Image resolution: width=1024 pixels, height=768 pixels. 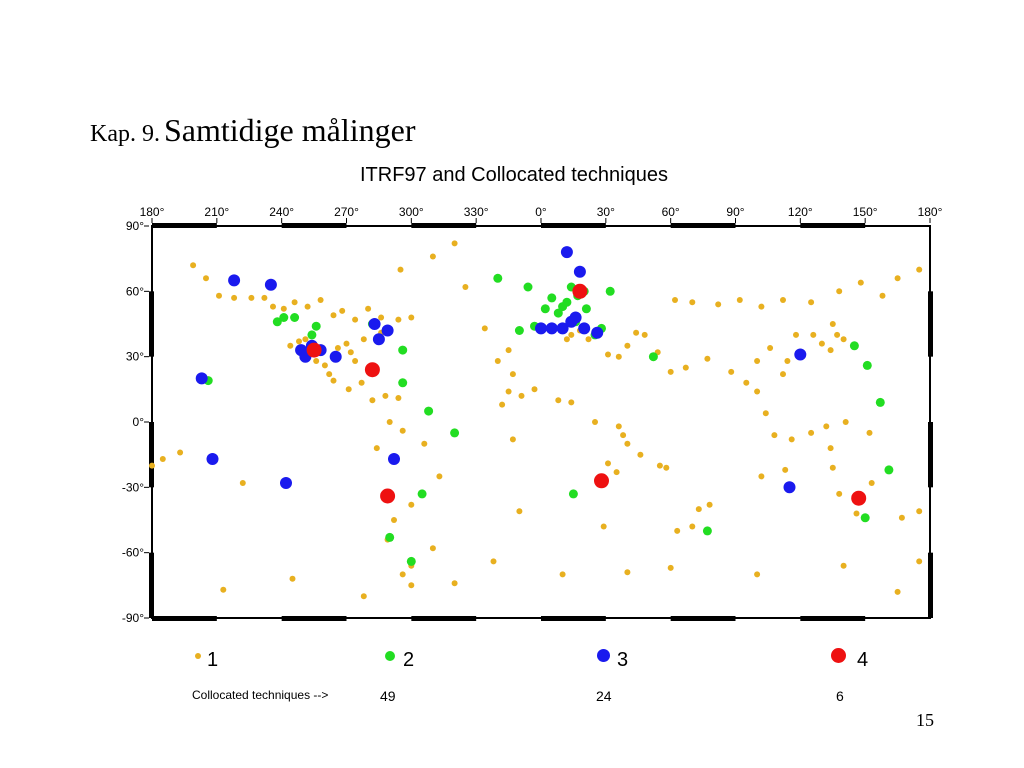 I want to click on lat-tick-label: -90°, so click(x=133, y=618).